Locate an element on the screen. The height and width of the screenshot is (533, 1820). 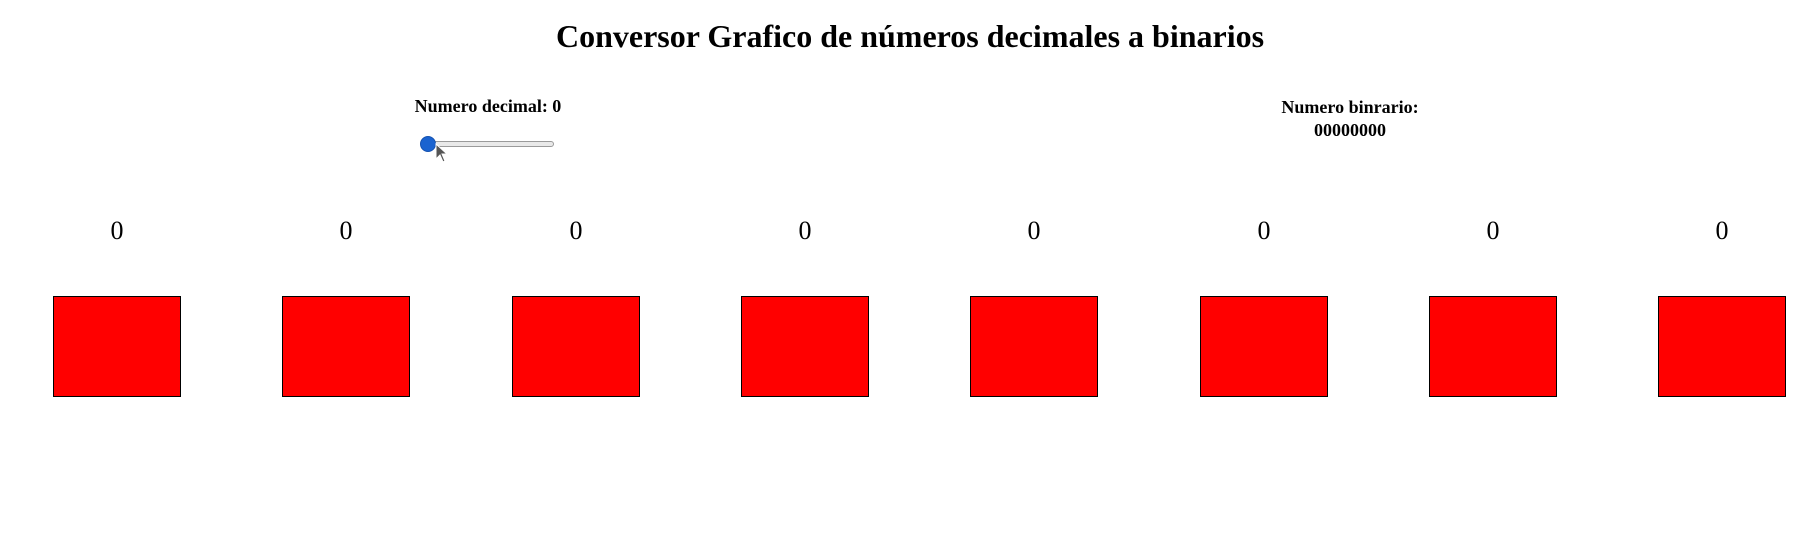
binary-panel: Numero binrario: 00000000 is located at coordinates (1350, 119).